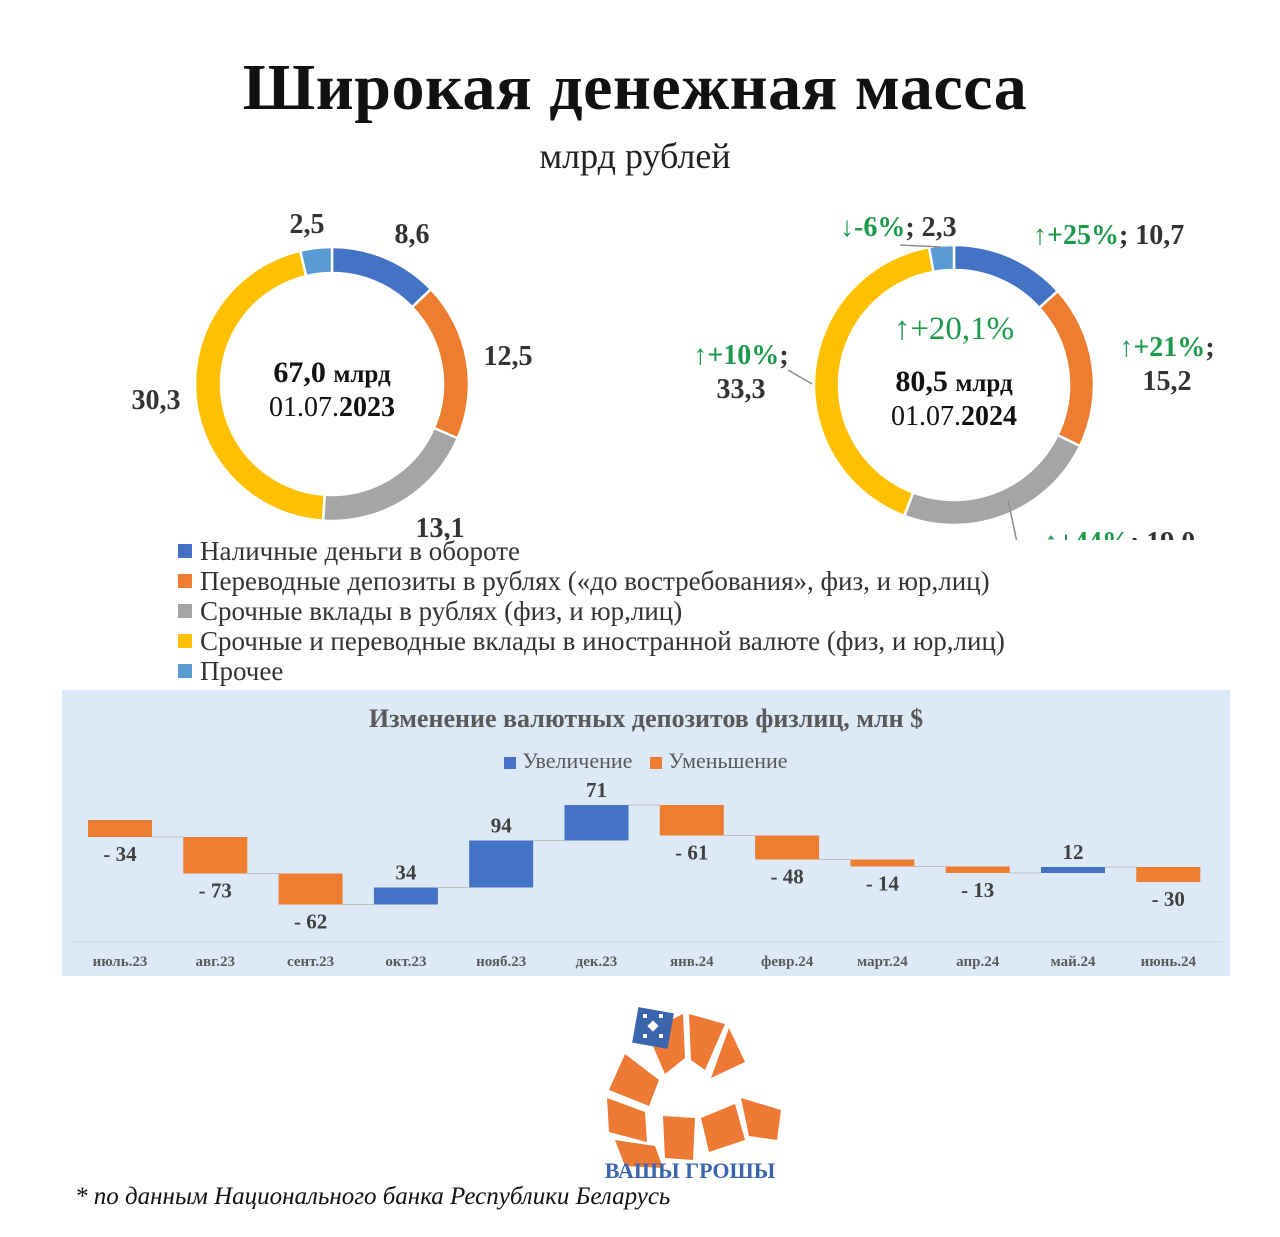 Image resolution: width=1280 pixels, height=1237 pixels. I want to click on slice-label-cash: 8,6, so click(412, 234).